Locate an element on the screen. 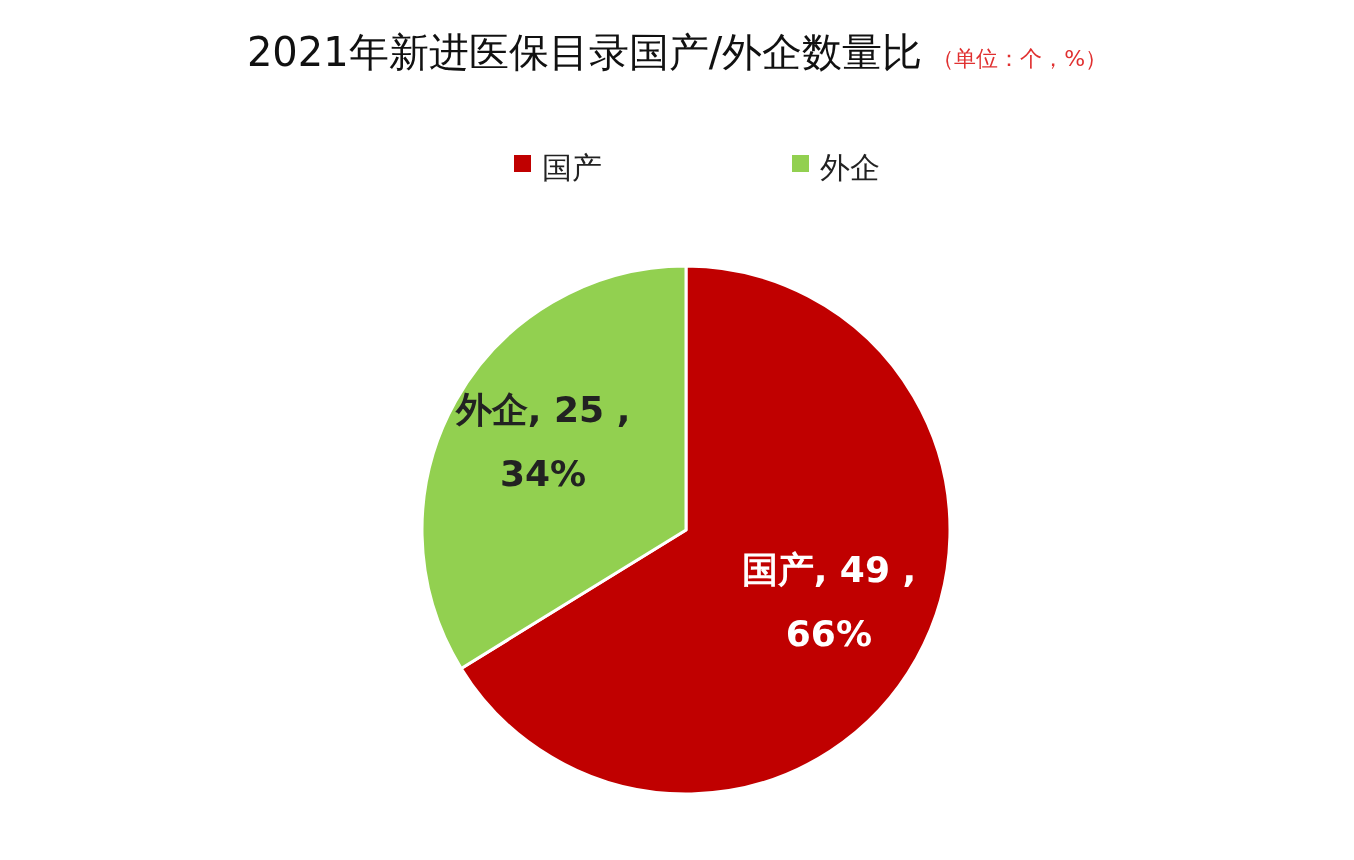 Image resolution: width=1354 pixels, height=860 pixels. title: 2021年新进医保目录国产/外企数量比 （单位：个，%） is located at coordinates (677, 52).